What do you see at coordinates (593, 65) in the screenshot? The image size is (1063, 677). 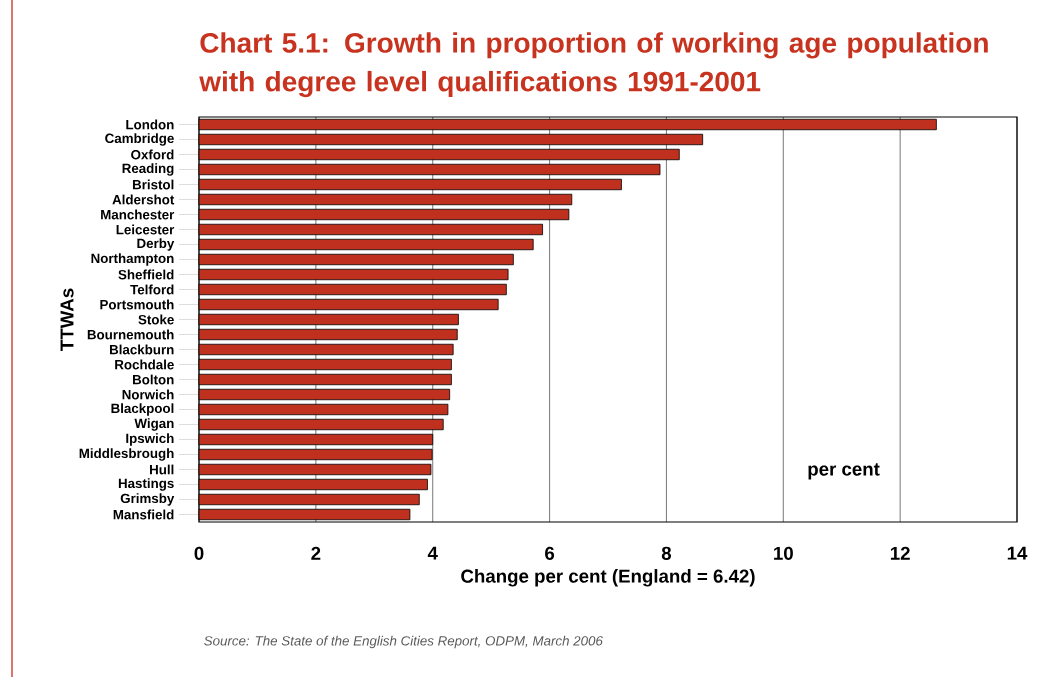 I see `chart-title: Chart 5.1: Growth in proportion of working age population with degree level qualifications 1991-2001` at bounding box center [593, 65].